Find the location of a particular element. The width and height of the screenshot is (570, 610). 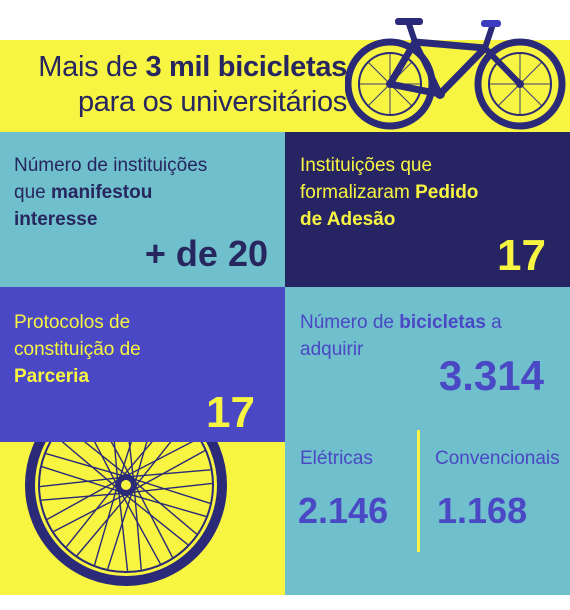

bicycle-icon is located at coordinates (455, 74).